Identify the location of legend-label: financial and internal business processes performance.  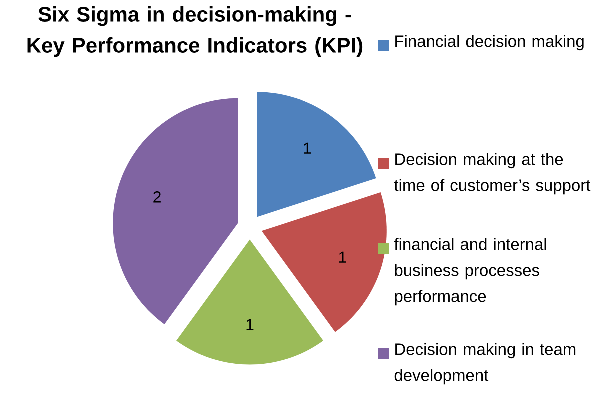
(470, 272).